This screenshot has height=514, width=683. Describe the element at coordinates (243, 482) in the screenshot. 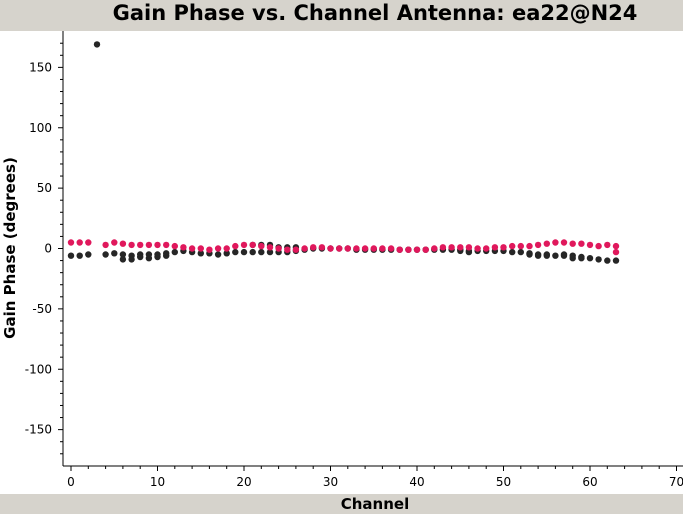

I see `x-tick-label: 20` at that location.